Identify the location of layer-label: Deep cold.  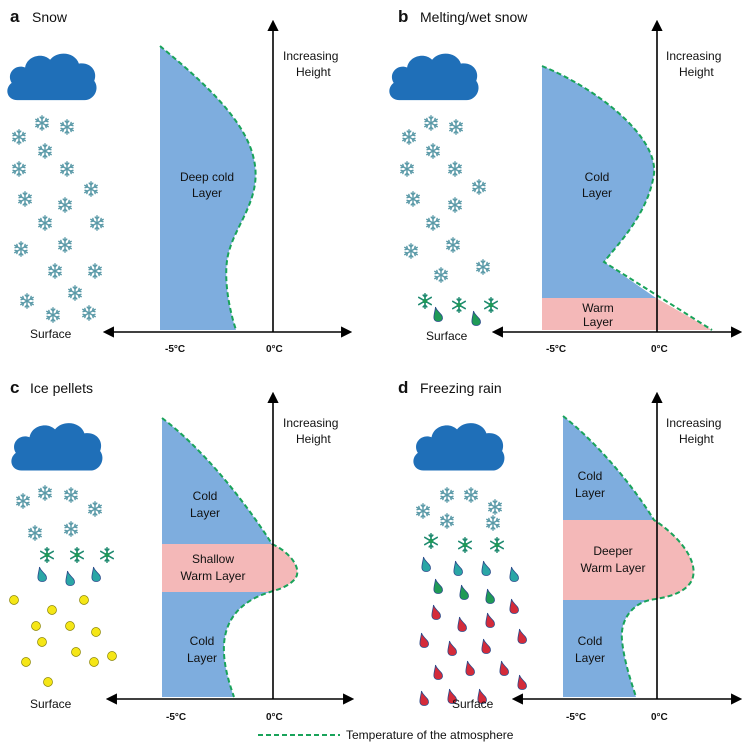
(207, 177).